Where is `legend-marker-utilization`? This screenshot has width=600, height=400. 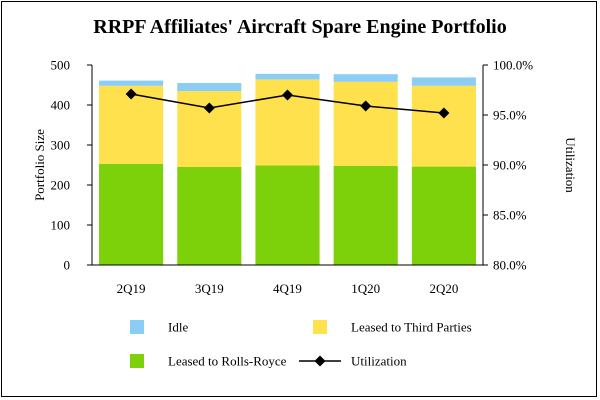
legend-marker-utilization is located at coordinates (320, 361).